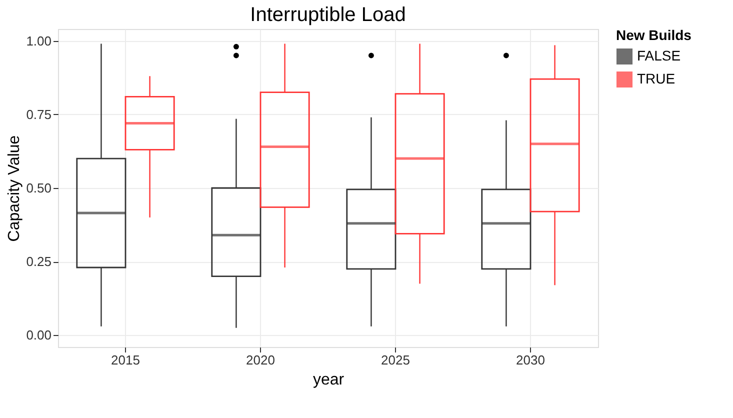 The image size is (733, 418). I want to click on x-axis-title: year, so click(328, 380).